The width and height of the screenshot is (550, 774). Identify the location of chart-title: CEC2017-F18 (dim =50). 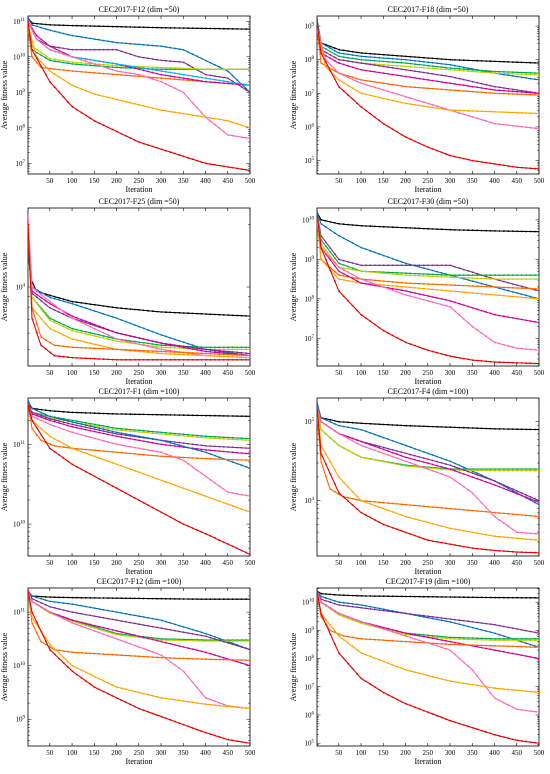
(428, 9).